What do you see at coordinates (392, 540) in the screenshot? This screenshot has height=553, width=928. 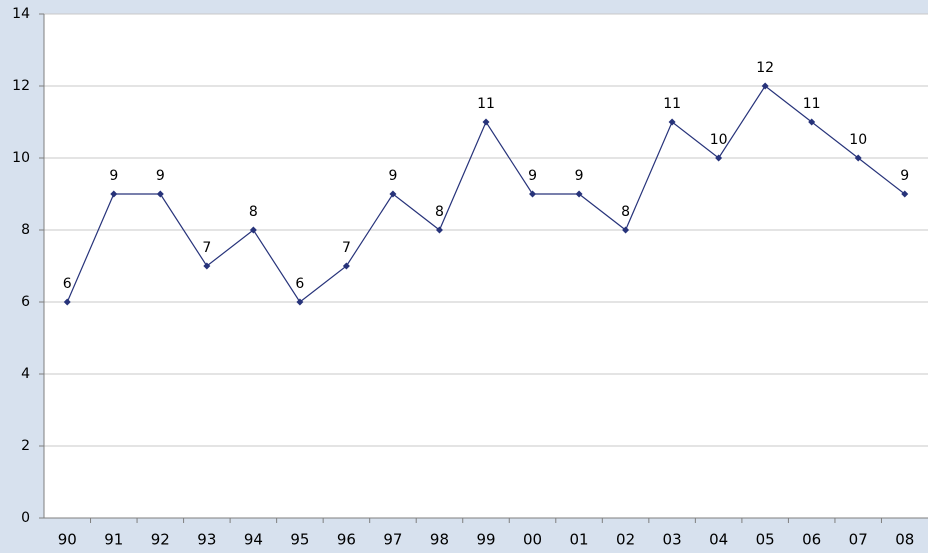 I see `x-tick-label: 97` at bounding box center [392, 540].